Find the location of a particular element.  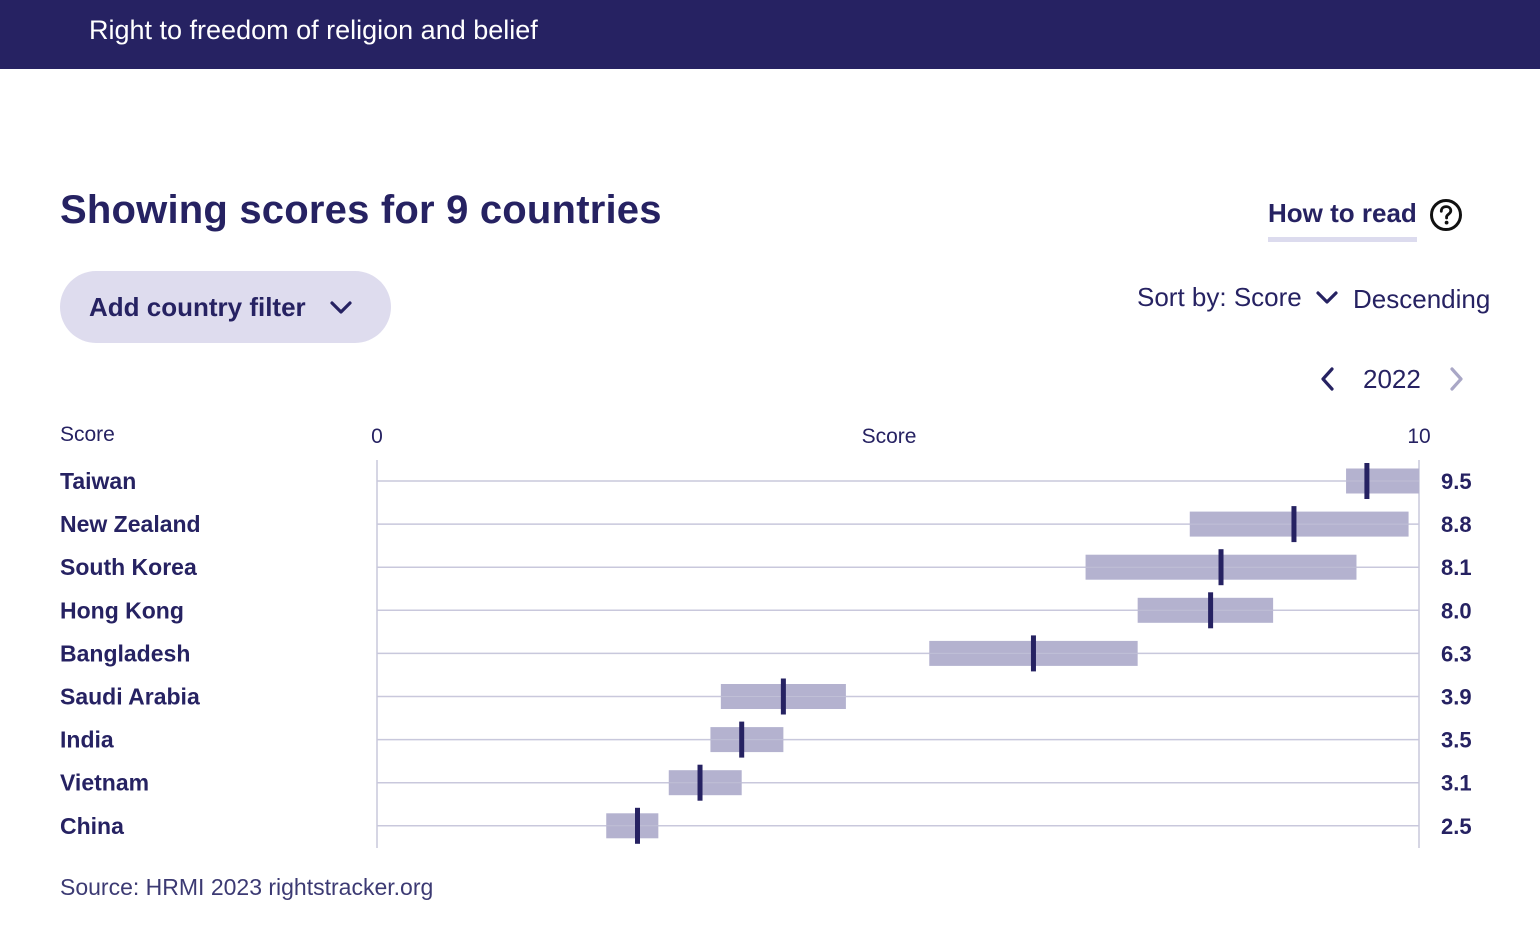

x-tick-max: 10 is located at coordinates (1418, 436).